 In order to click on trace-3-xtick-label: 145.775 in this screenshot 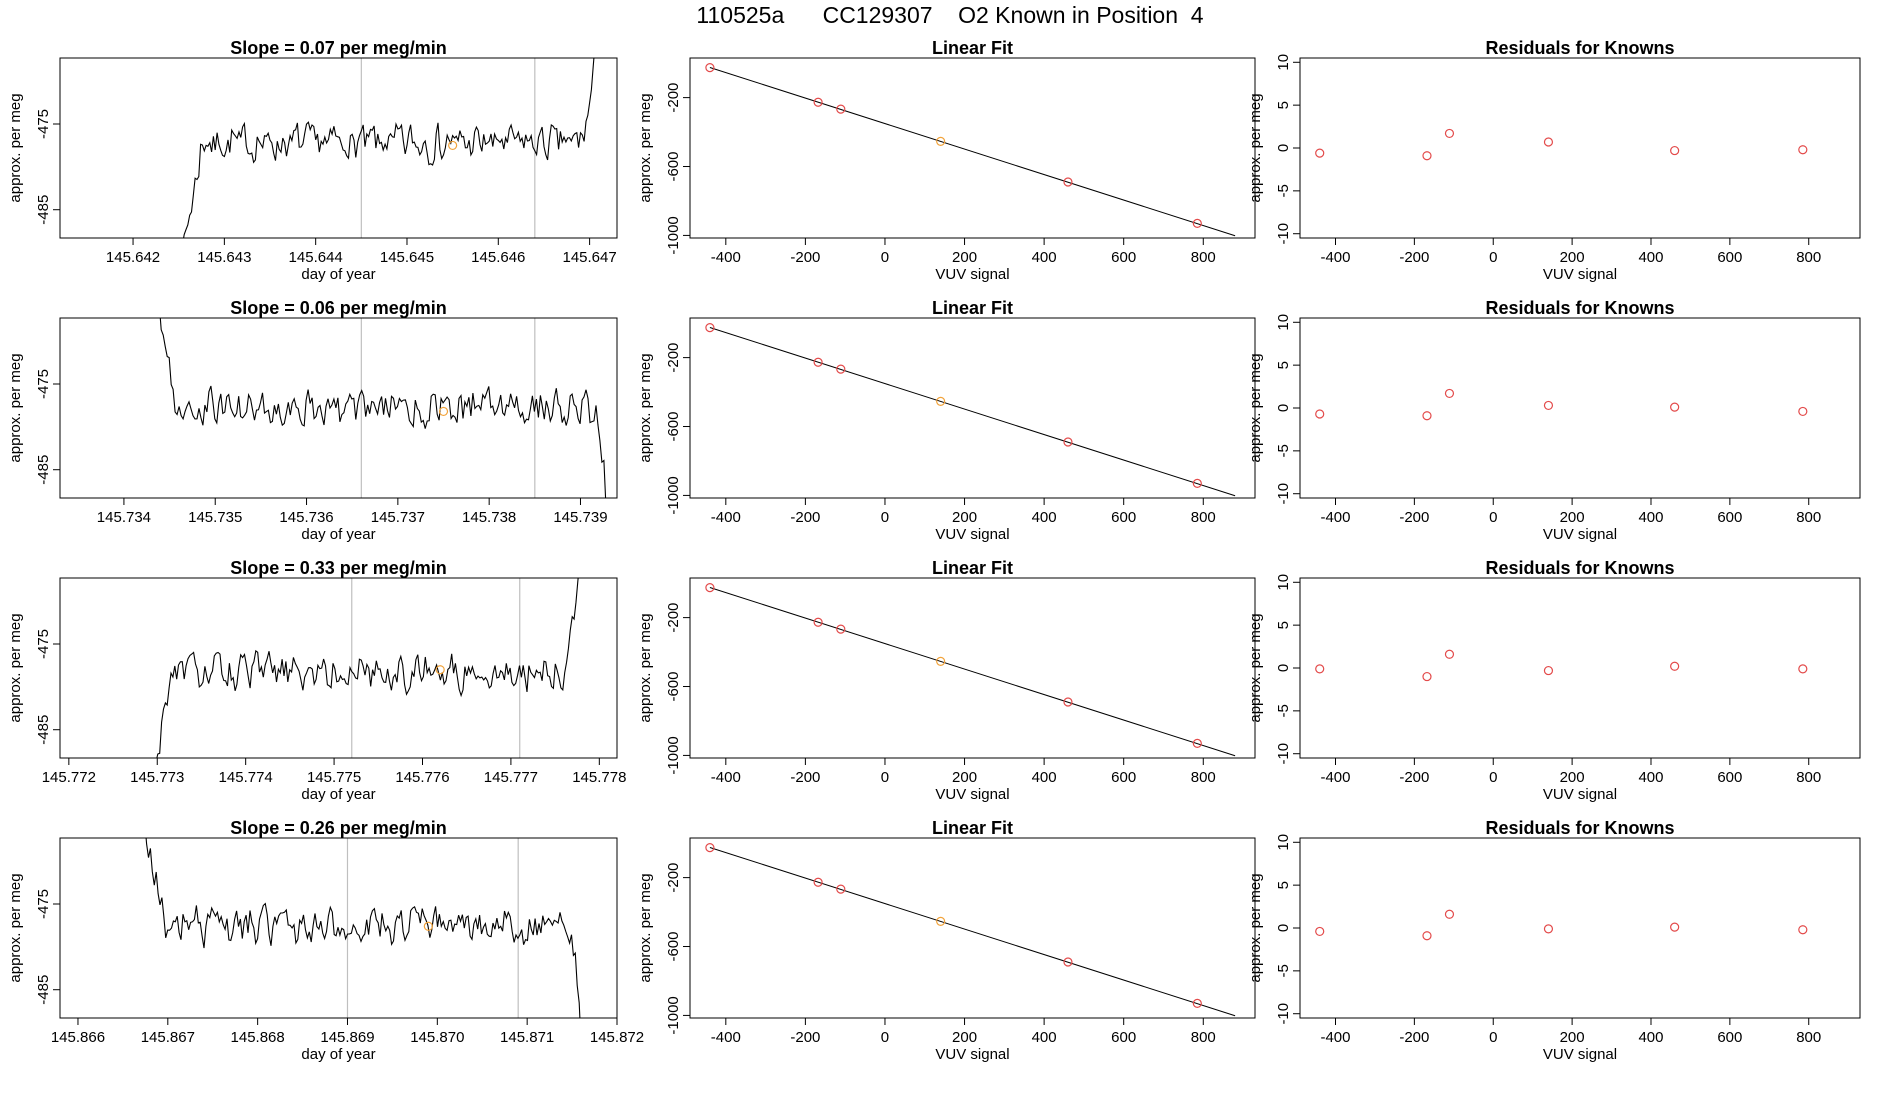, I will do `click(334, 777)`.